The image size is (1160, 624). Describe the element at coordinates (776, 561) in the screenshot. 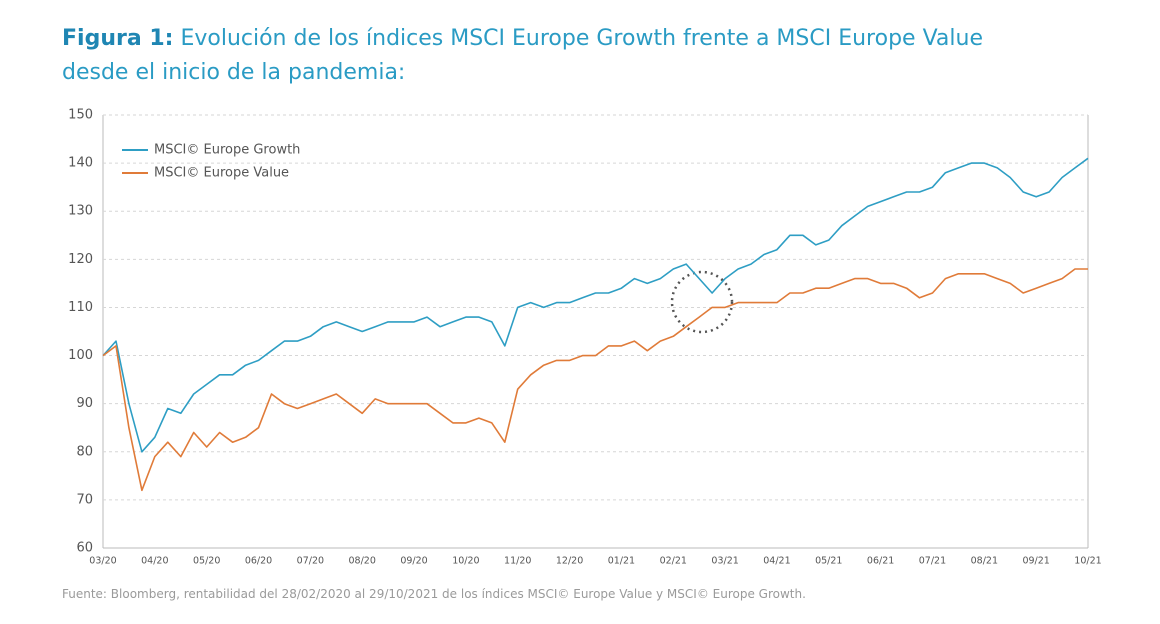

I see `x-tick-label: 04/21` at that location.